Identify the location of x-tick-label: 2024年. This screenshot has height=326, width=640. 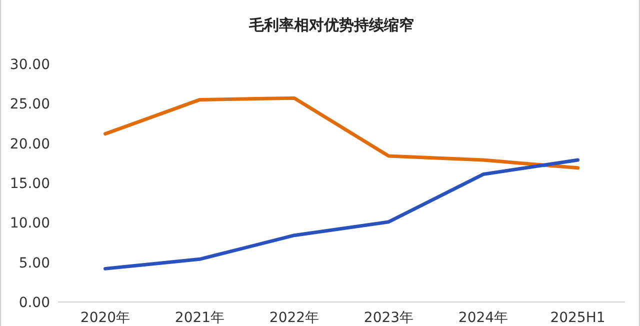
(483, 318).